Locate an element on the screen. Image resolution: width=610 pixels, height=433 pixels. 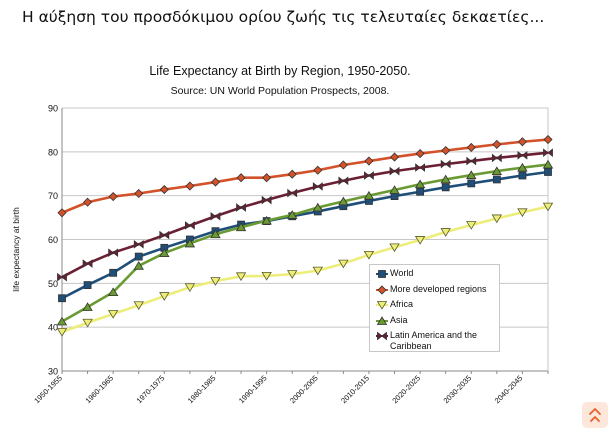
series-line-more-developed-regions is located at coordinates (305, 176).